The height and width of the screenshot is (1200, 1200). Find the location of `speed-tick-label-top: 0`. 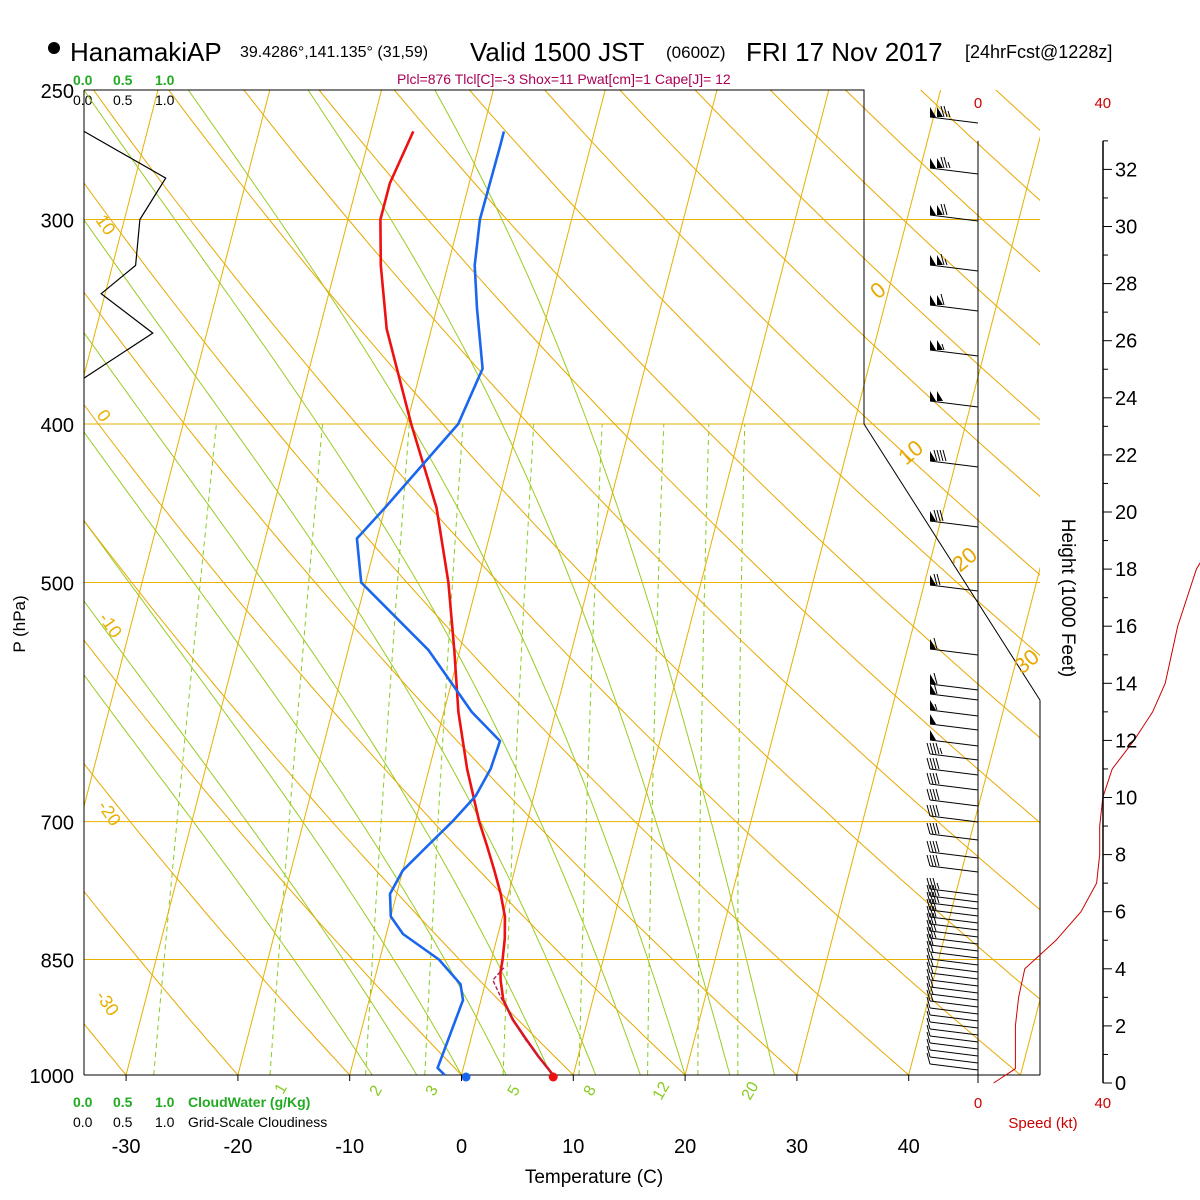

speed-tick-label-top: 0 is located at coordinates (978, 103).